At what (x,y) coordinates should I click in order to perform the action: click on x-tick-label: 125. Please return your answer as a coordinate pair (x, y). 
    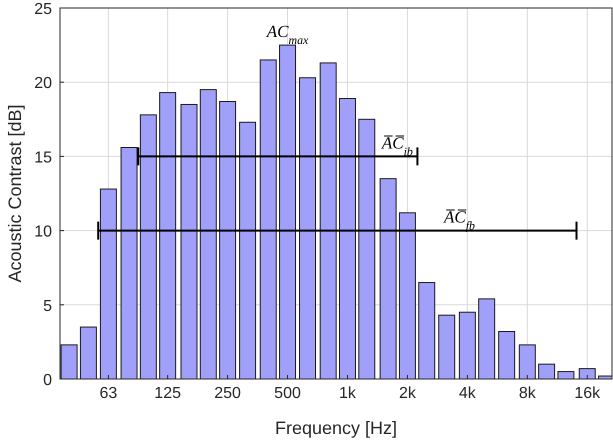
    Looking at the image, I should click on (168, 393).